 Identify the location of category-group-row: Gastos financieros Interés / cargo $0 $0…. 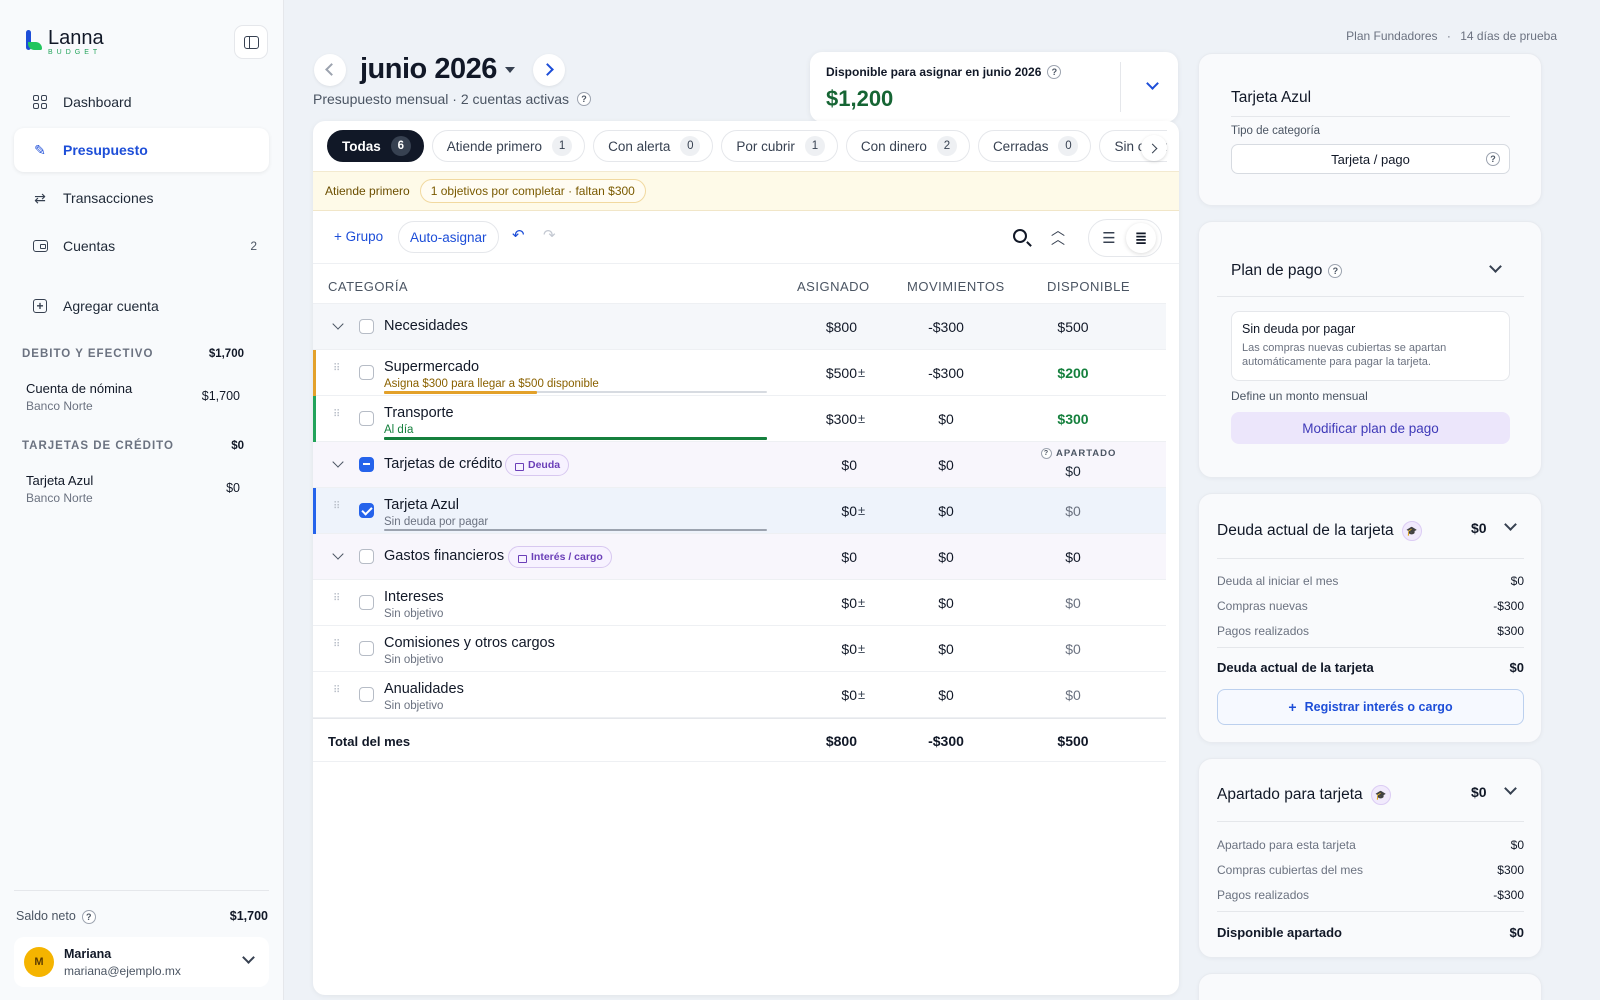
(739, 557).